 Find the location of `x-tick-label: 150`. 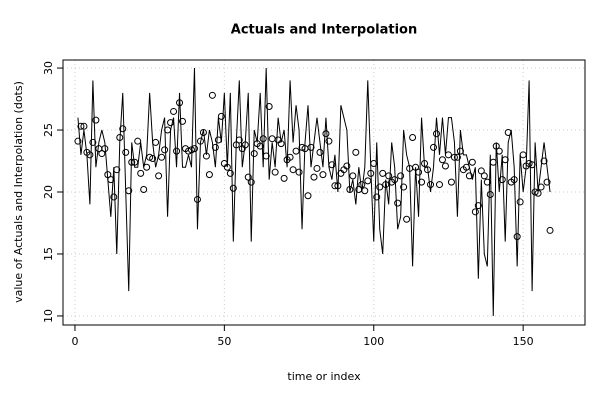

x-tick-label: 150 is located at coordinates (523, 341).